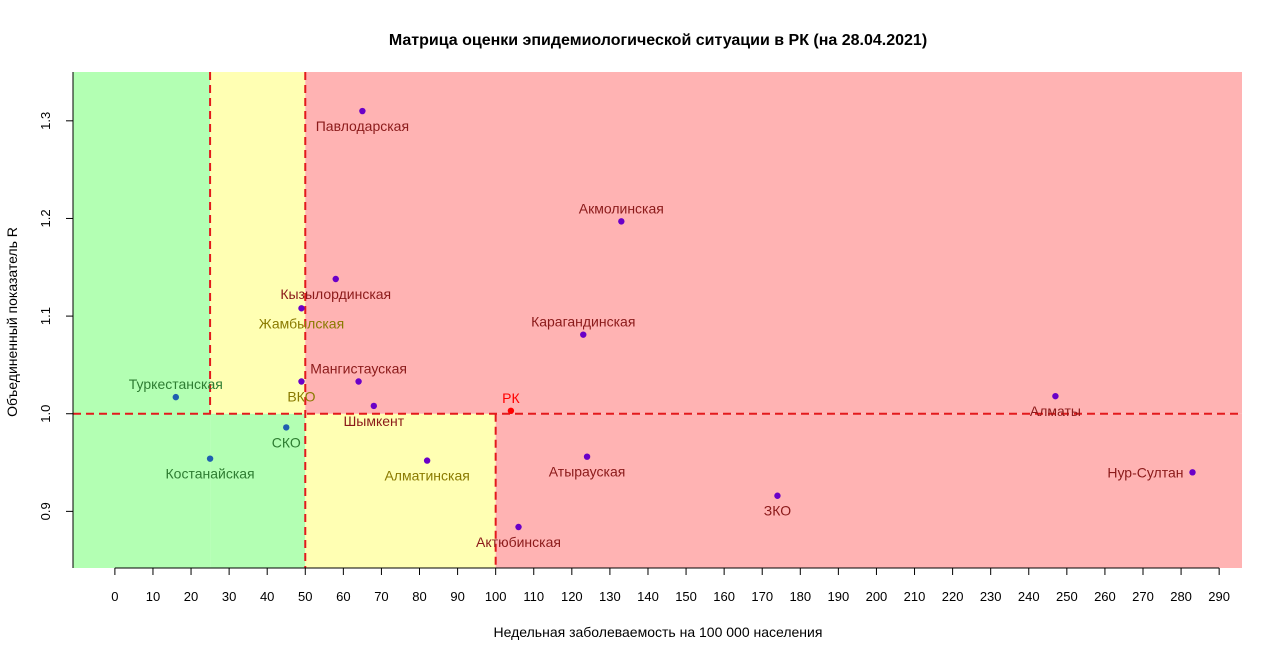 The height and width of the screenshot is (660, 1280). What do you see at coordinates (1105, 596) in the screenshot?
I see `x-tick-label: 260` at bounding box center [1105, 596].